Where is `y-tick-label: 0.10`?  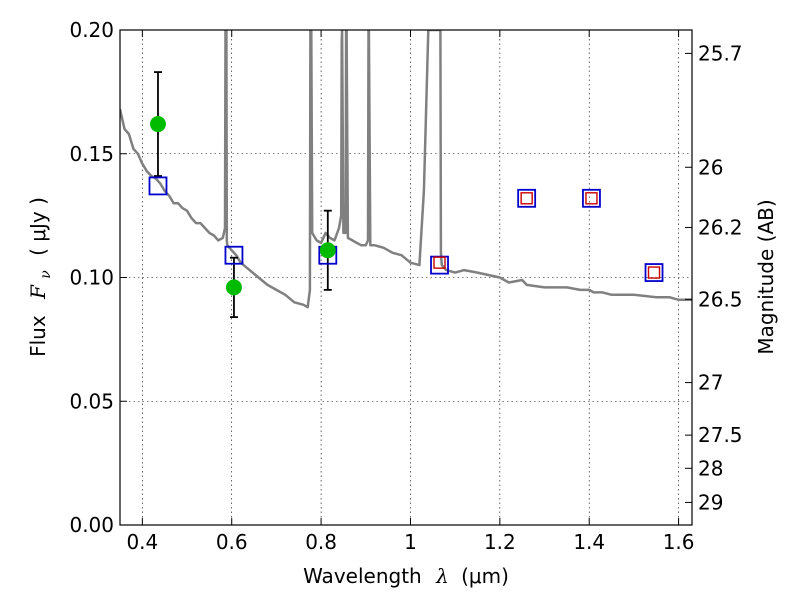
y-tick-label: 0.10 is located at coordinates (91, 278).